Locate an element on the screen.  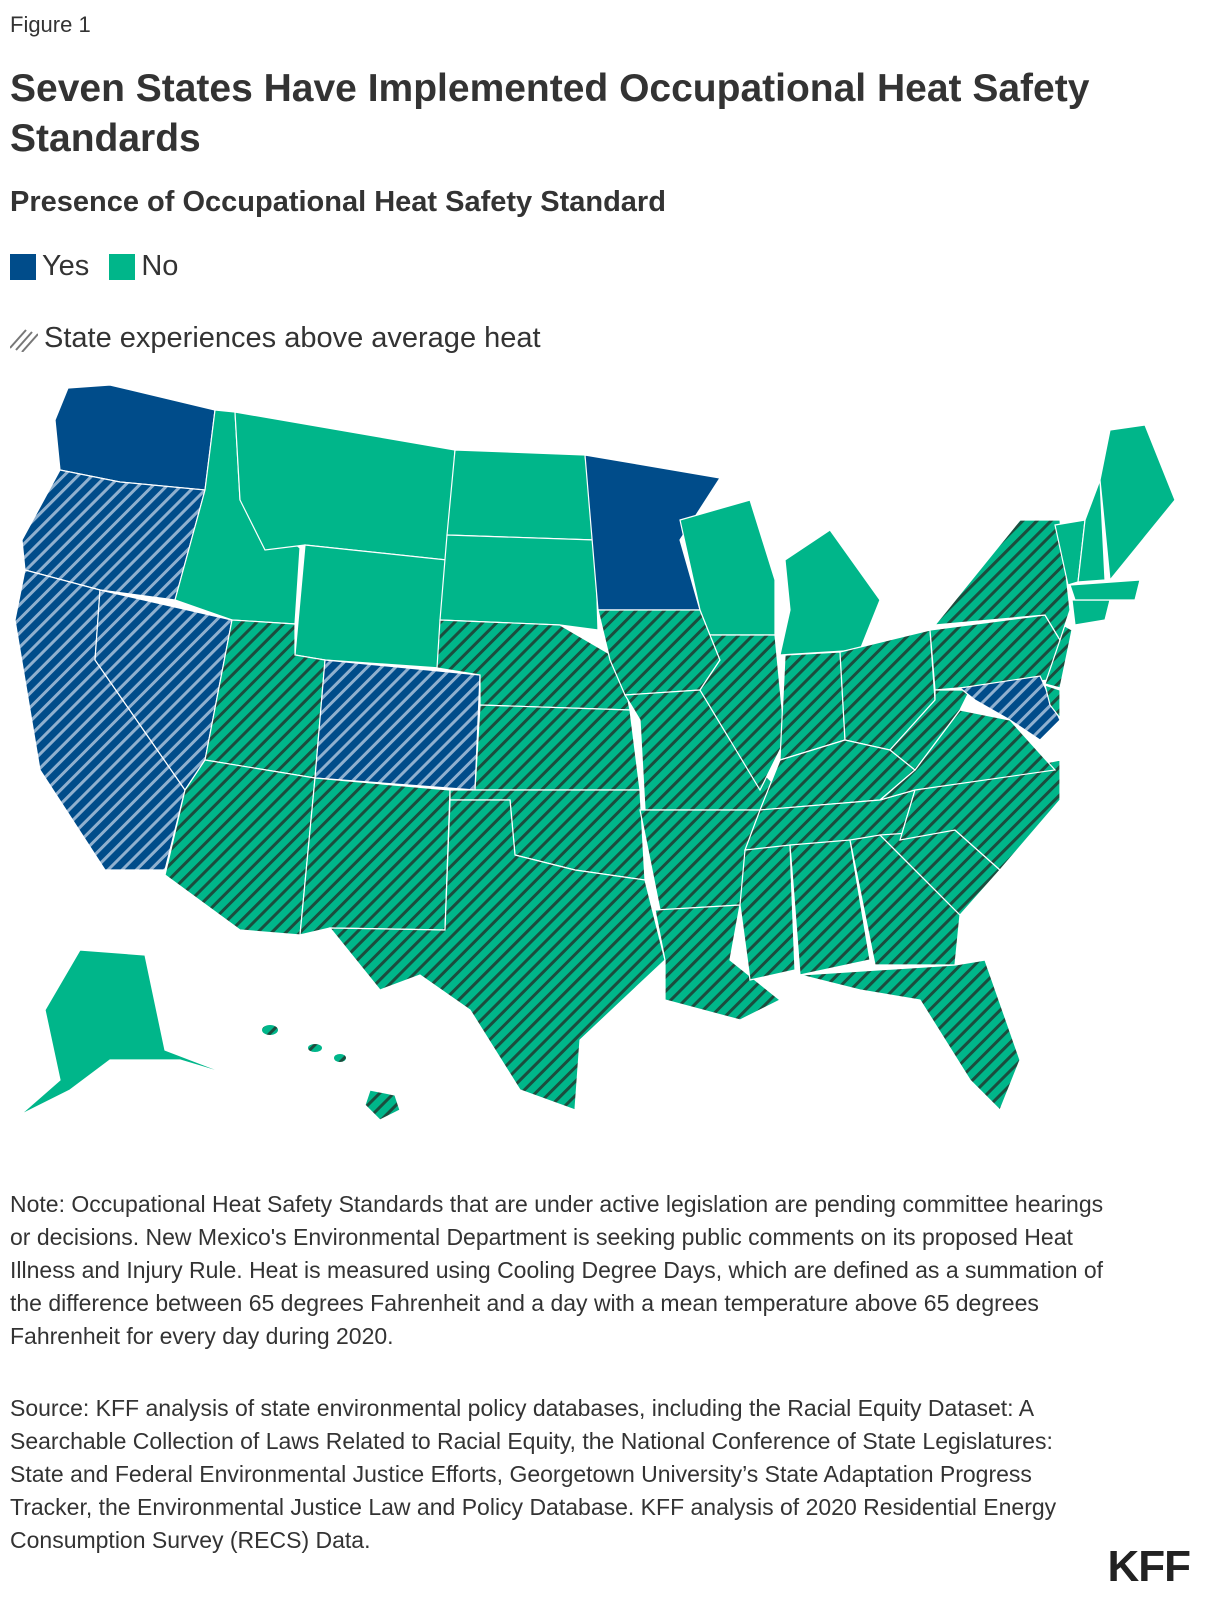
state-ga is located at coordinates (905, 900).